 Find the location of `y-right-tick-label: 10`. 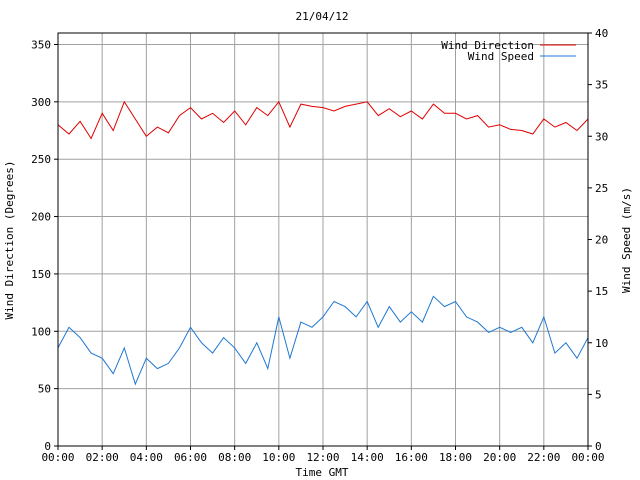

y-right-tick-label: 10 is located at coordinates (601, 343).